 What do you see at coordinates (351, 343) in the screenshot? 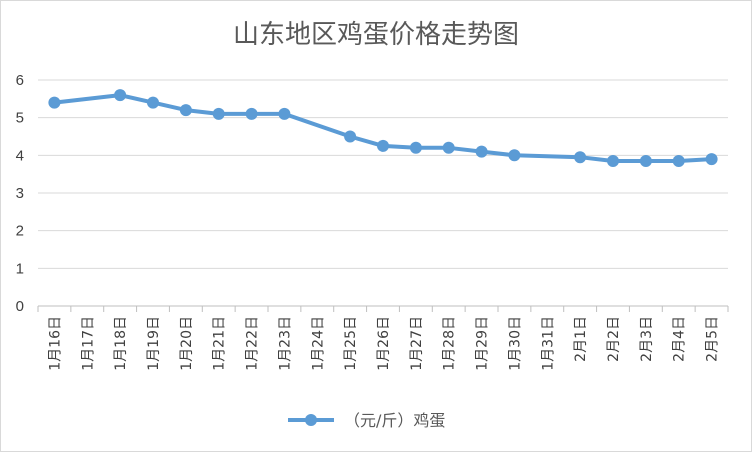
I see `x-tick-label-9: 1月25日` at bounding box center [351, 343].